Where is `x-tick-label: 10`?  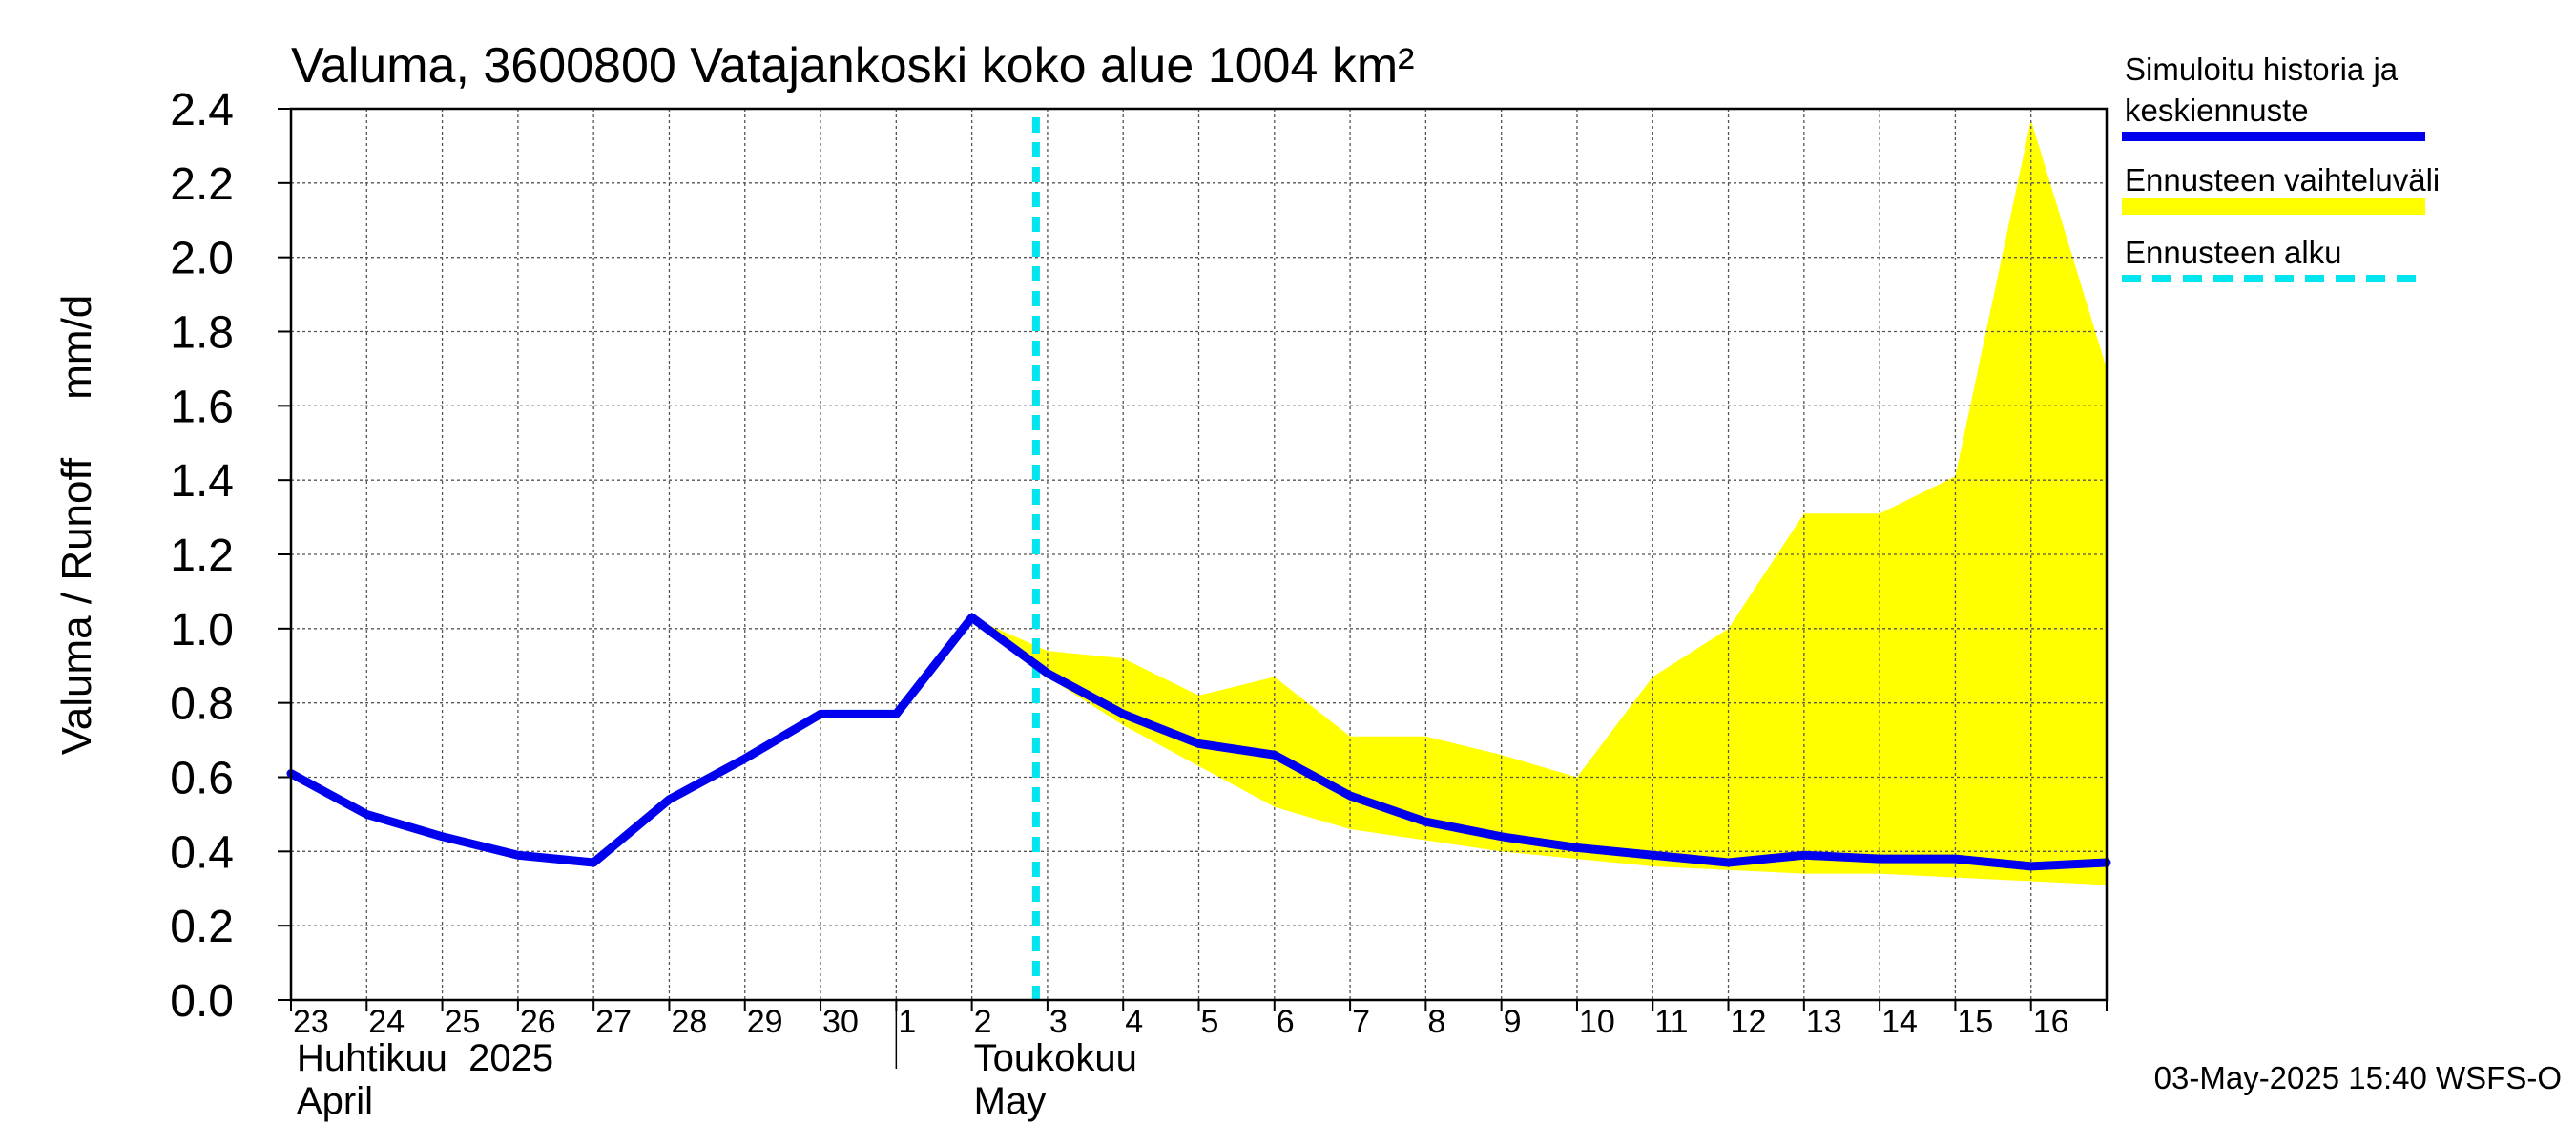 x-tick-label: 10 is located at coordinates (1597, 1022).